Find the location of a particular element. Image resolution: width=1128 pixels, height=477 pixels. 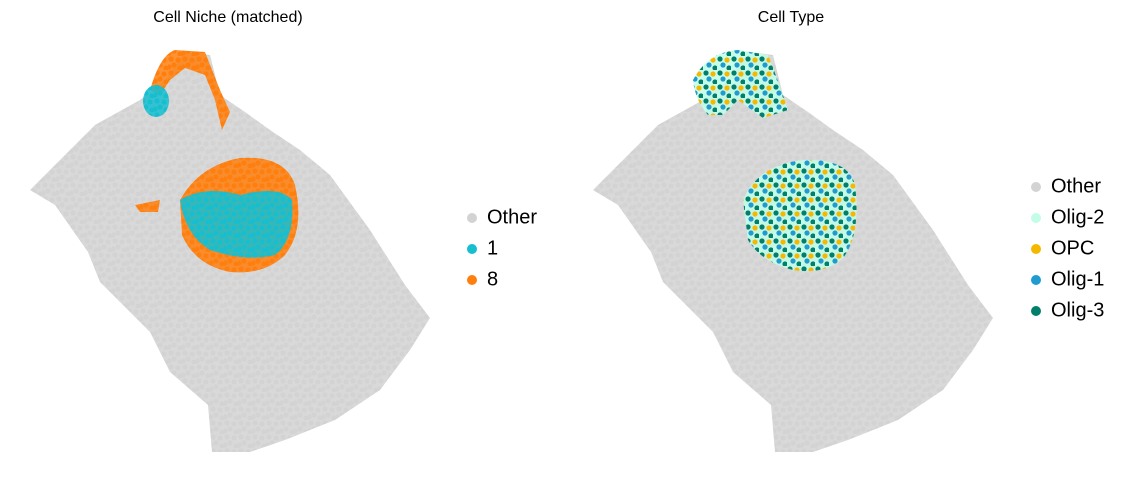

legend-label: 8 is located at coordinates (492, 279).